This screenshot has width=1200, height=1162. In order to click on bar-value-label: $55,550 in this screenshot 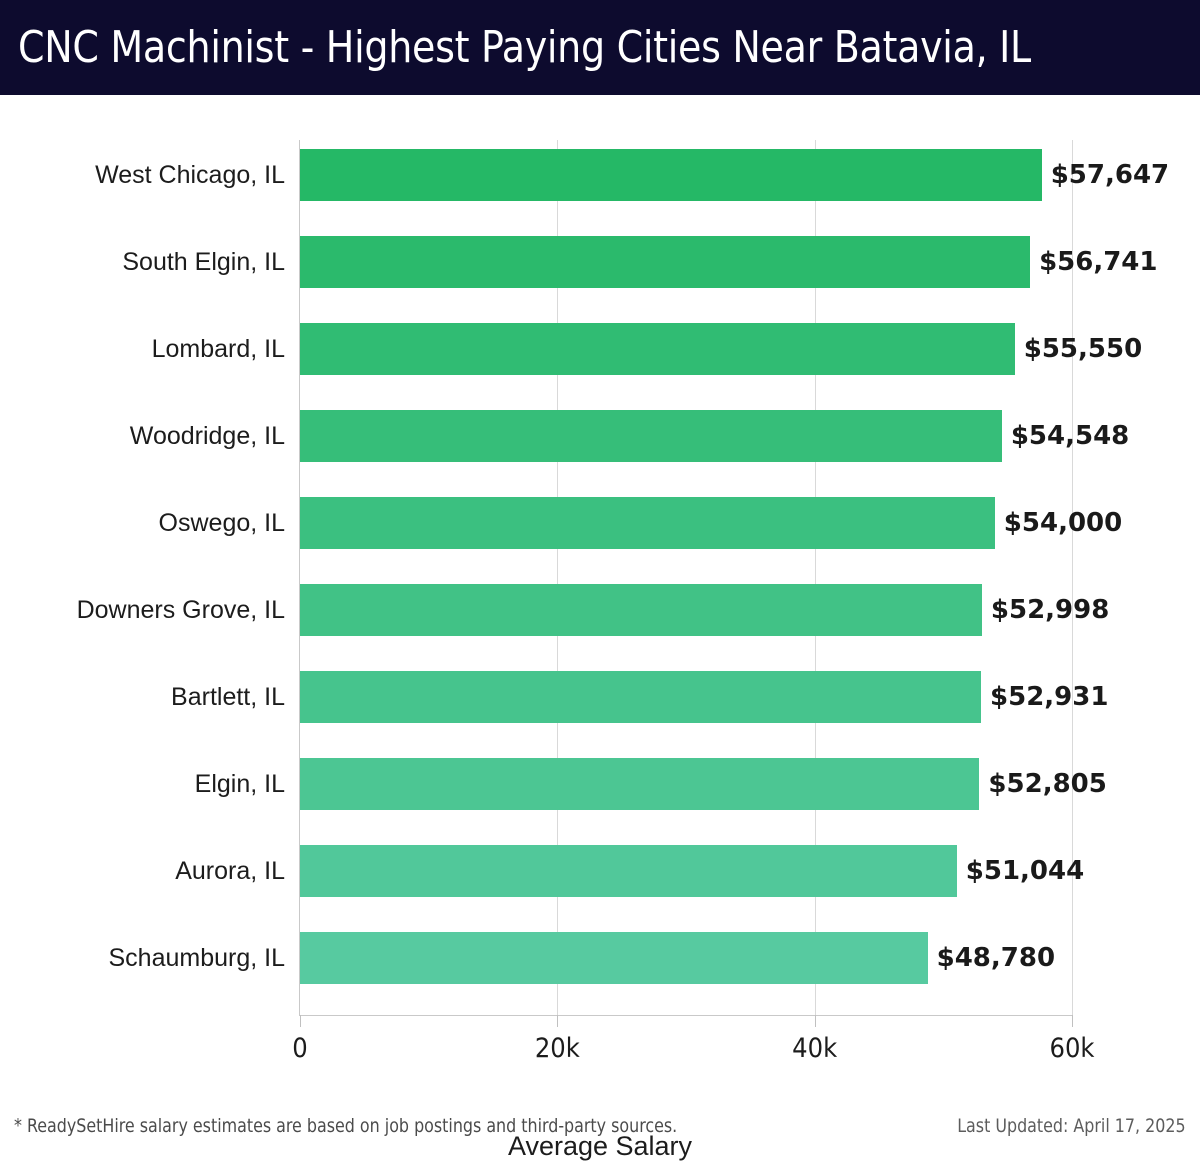, I will do `click(1083, 349)`.